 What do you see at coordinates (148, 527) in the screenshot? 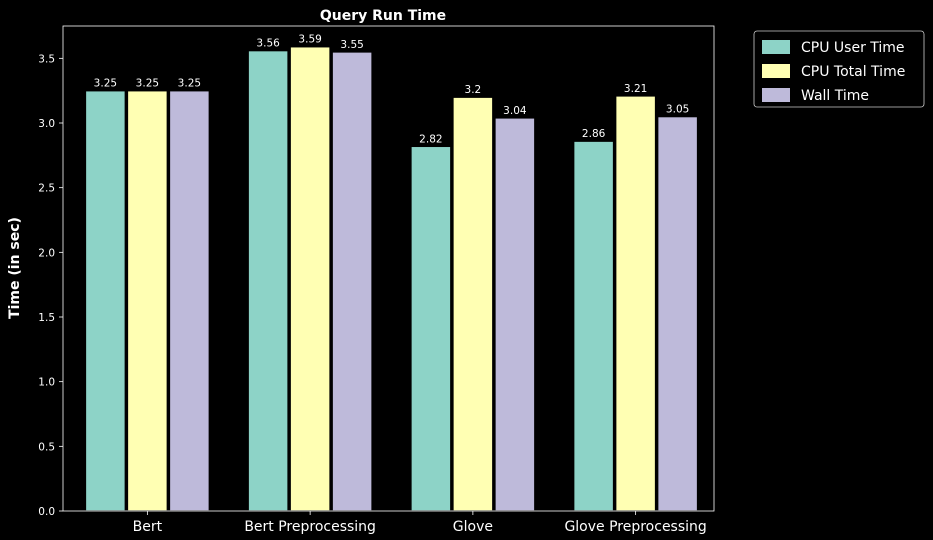
I see `x-tick-label: Bert` at bounding box center [148, 527].